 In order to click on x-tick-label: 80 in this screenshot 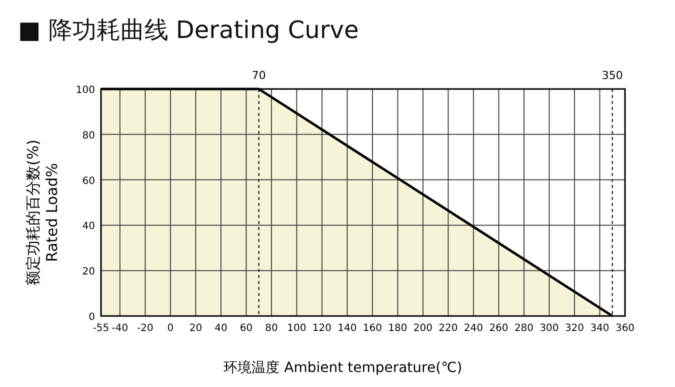, I will do `click(271, 328)`.